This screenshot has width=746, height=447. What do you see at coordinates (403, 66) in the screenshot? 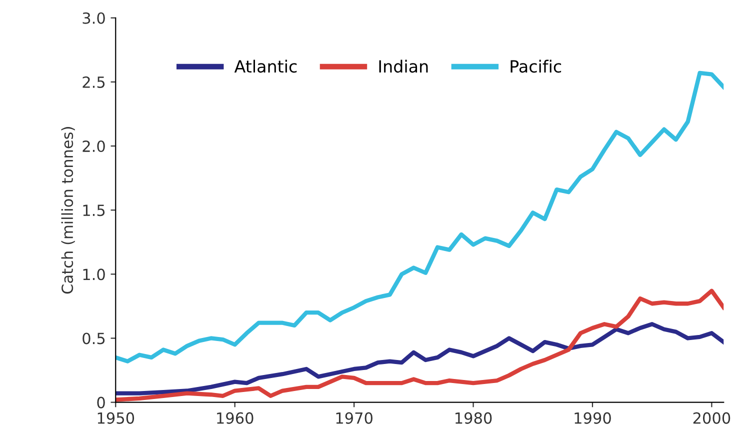
I see `legend-label: Indian` at bounding box center [403, 66].